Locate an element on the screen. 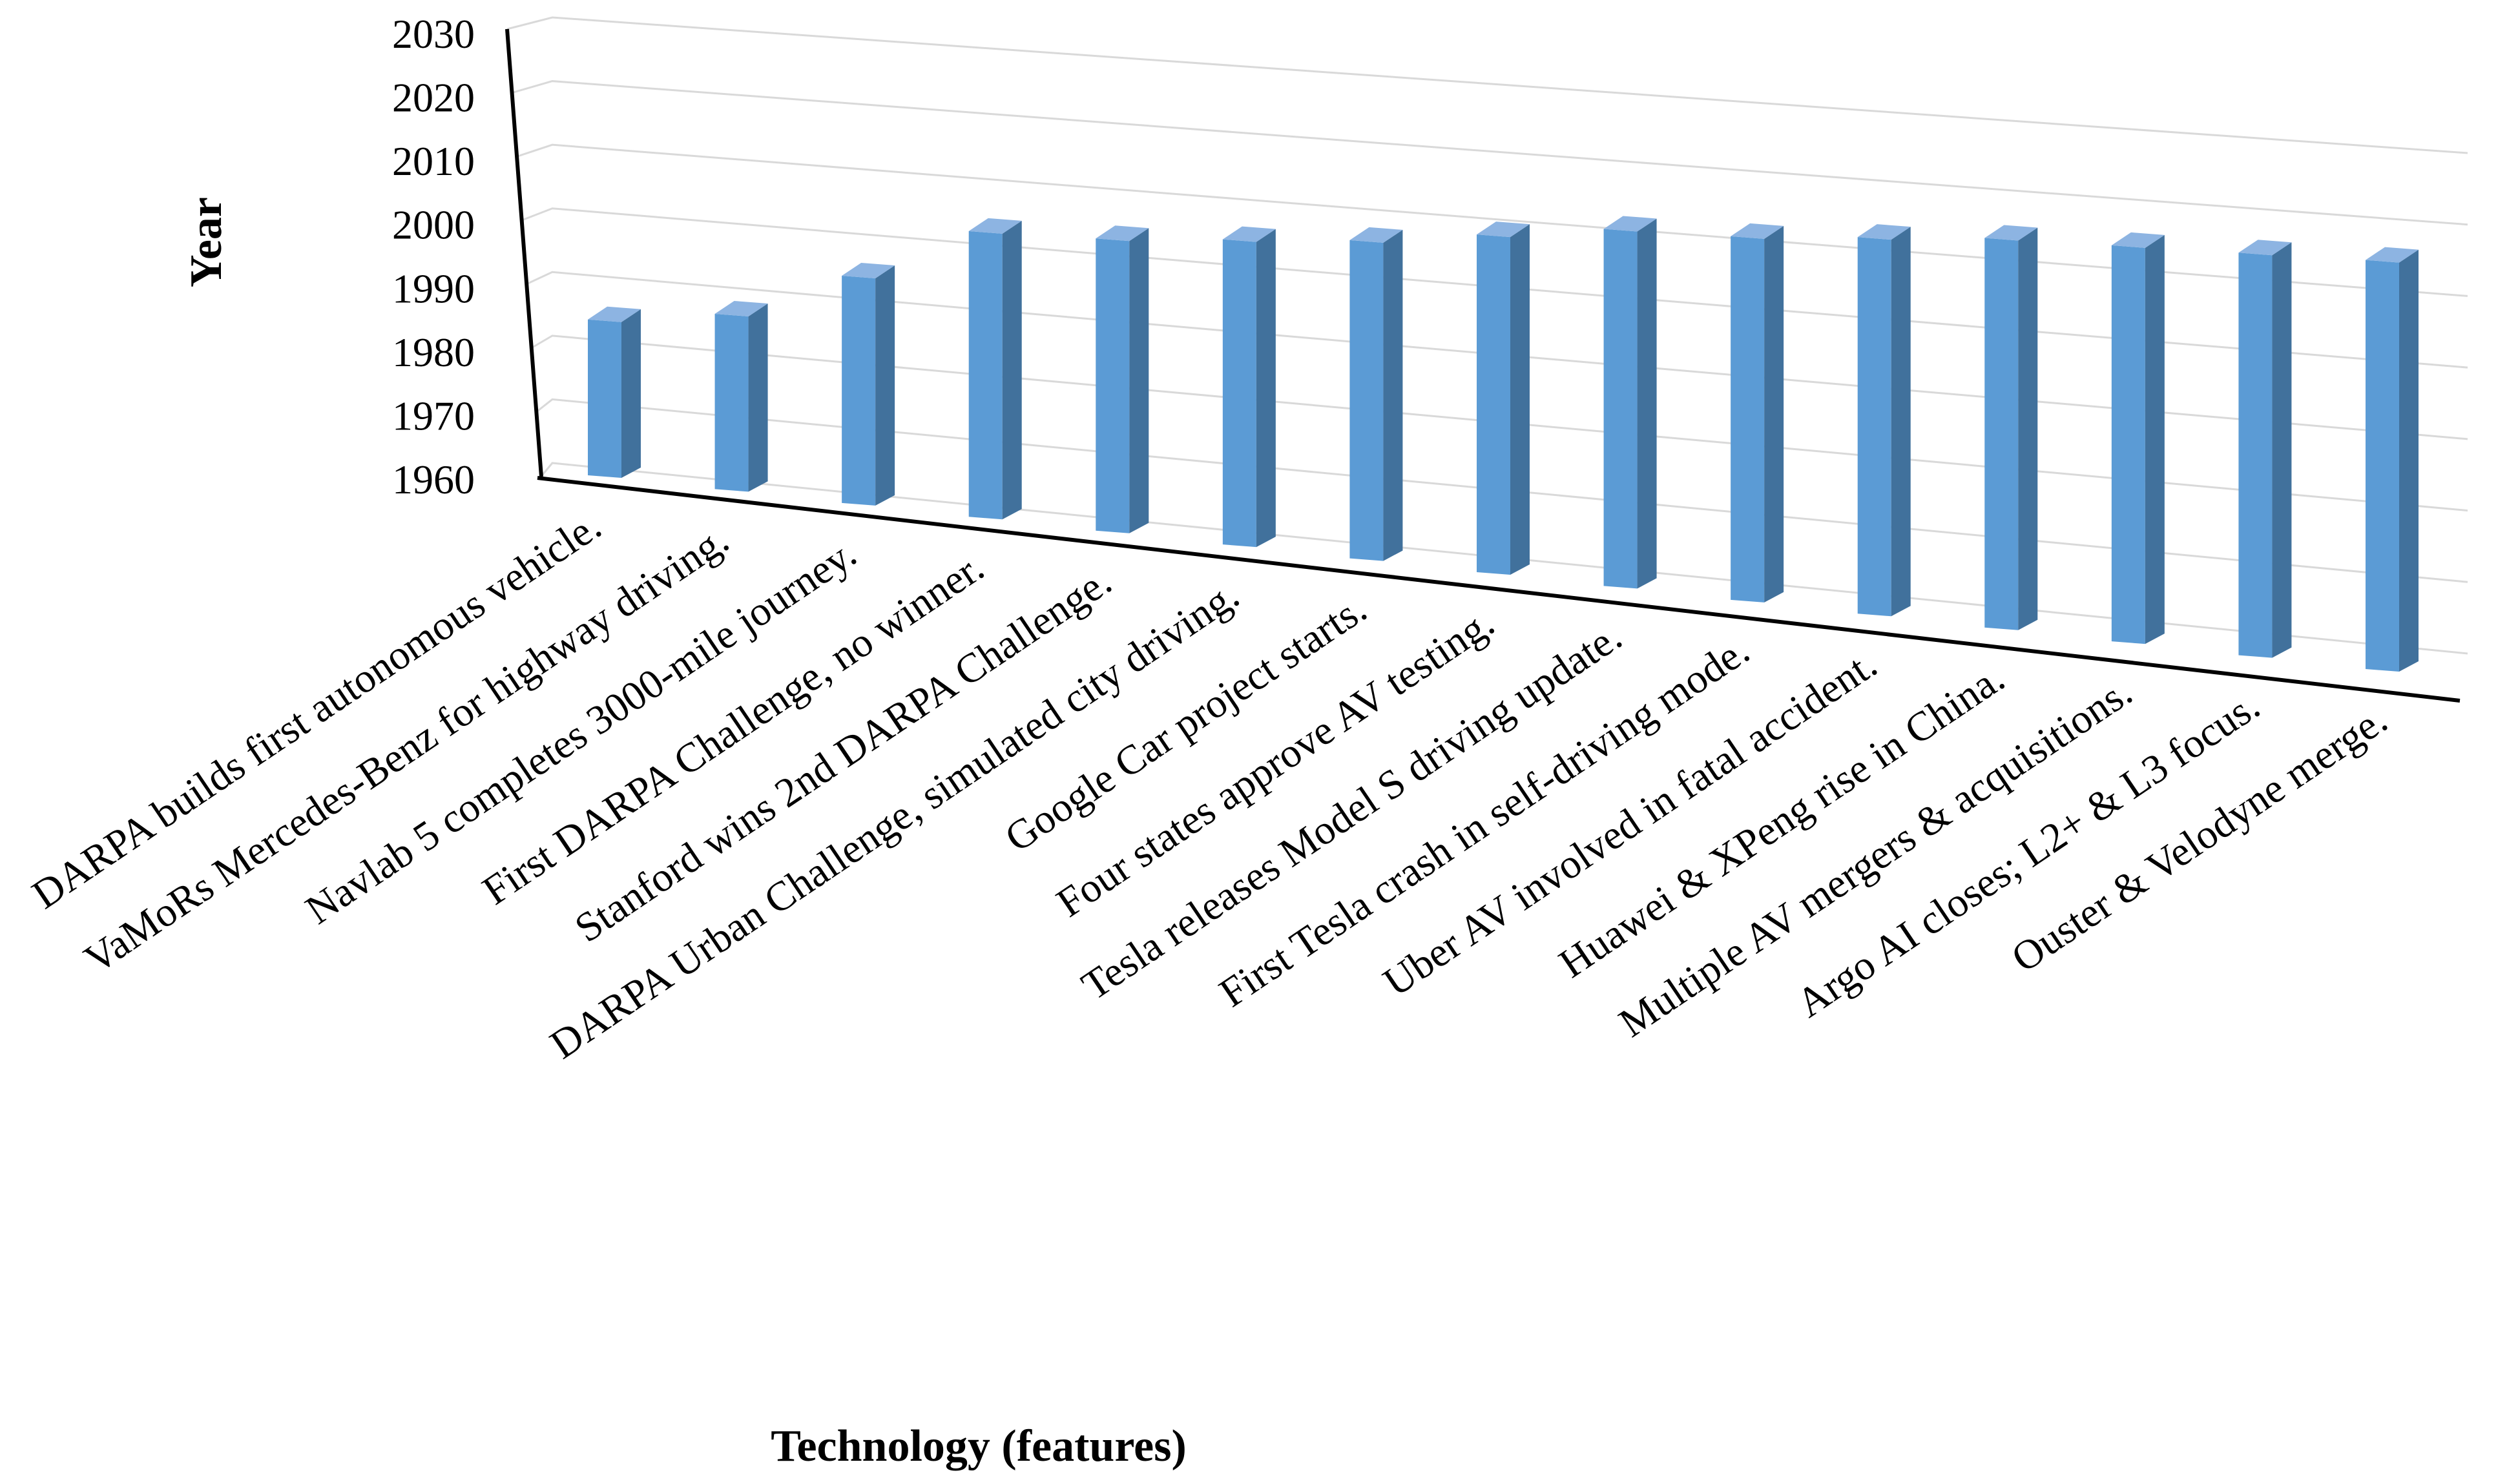 Image resolution: width=2518 pixels, height=1484 pixels. y-tick-label: 1990 is located at coordinates (433, 288).